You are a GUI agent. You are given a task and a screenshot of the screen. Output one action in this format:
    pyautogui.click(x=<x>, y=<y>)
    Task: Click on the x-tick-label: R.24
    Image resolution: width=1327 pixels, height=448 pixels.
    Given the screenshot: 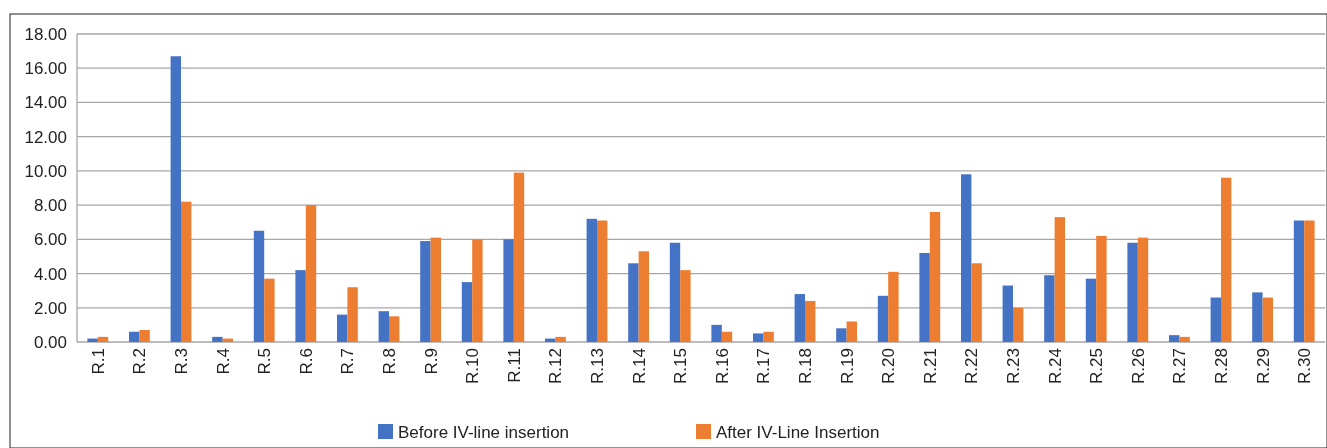 What is the action you would take?
    pyautogui.click(x=1055, y=366)
    